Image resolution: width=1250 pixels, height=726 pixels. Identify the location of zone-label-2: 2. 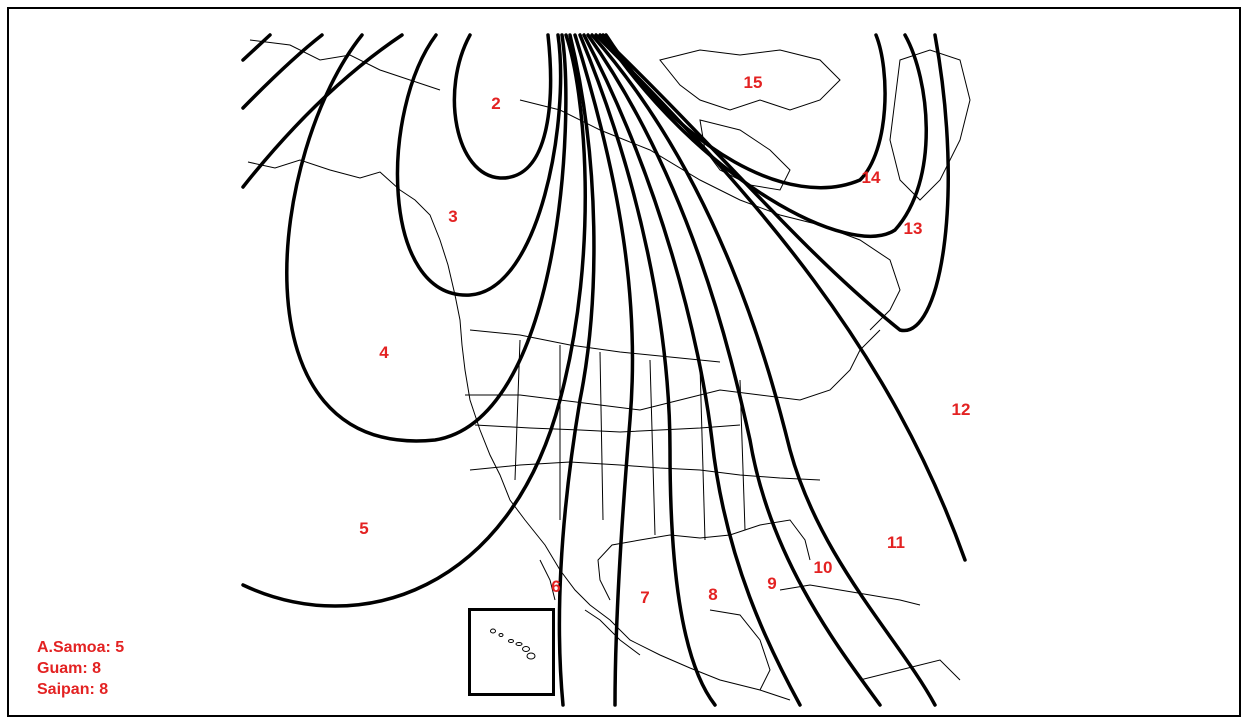
(496, 103).